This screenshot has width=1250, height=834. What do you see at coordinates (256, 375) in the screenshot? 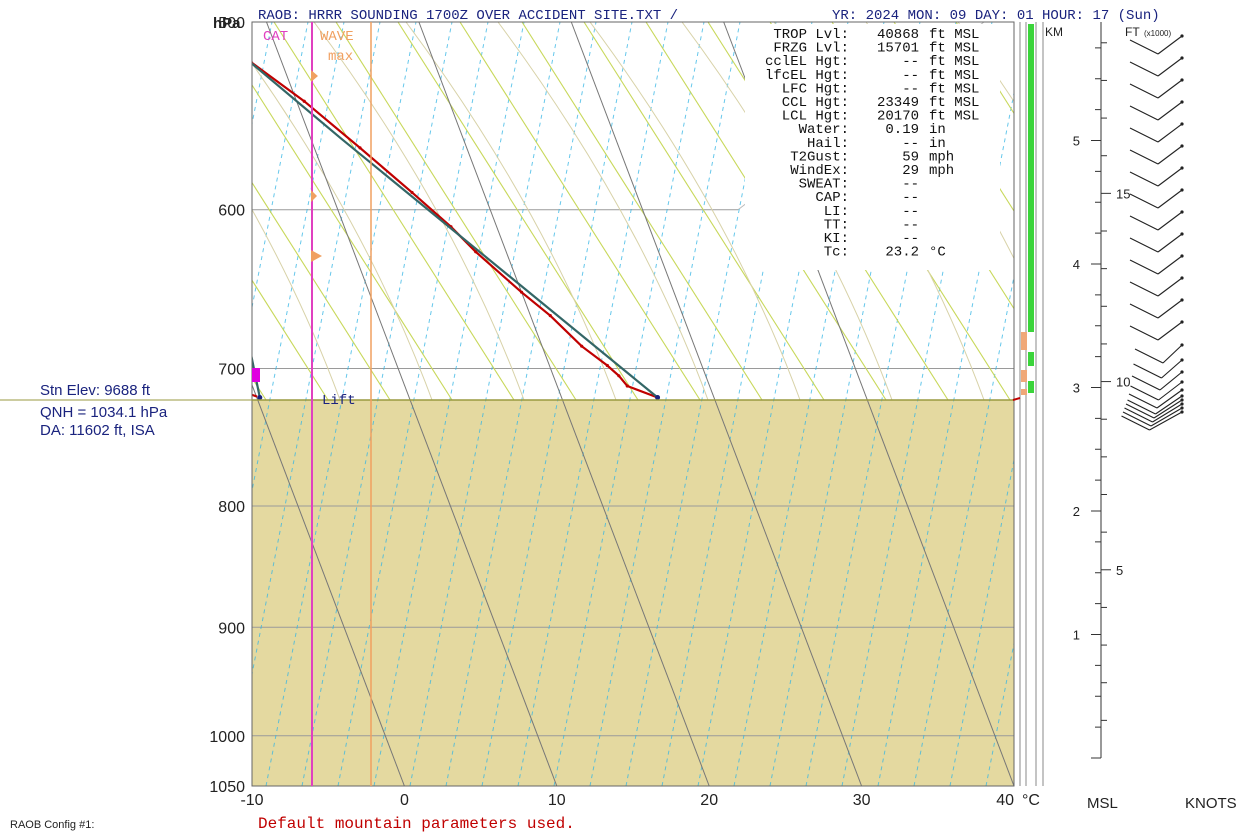
I see `cat-marker` at bounding box center [256, 375].